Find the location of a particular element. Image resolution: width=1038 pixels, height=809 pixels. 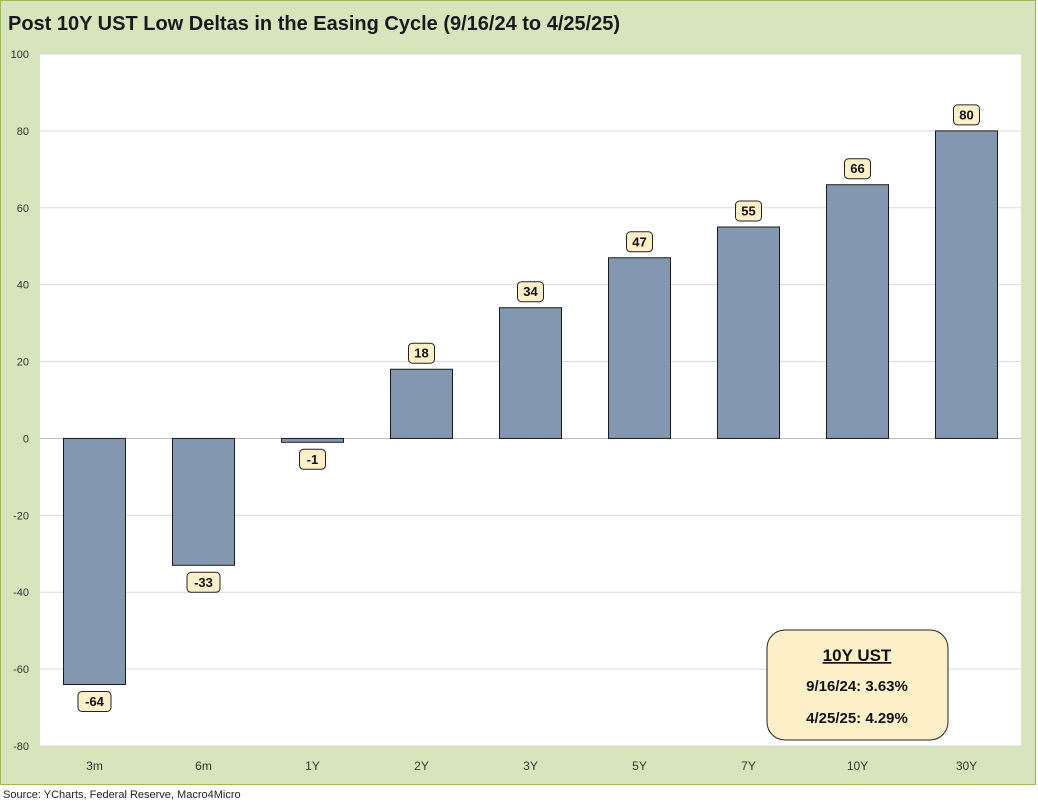

y-tick-label: 60 is located at coordinates (23, 209).